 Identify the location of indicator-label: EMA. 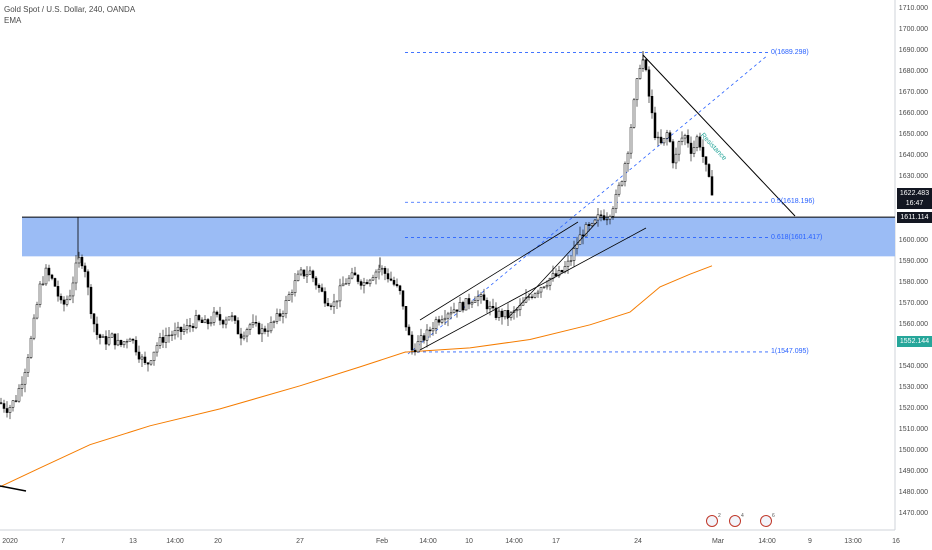
(13, 20).